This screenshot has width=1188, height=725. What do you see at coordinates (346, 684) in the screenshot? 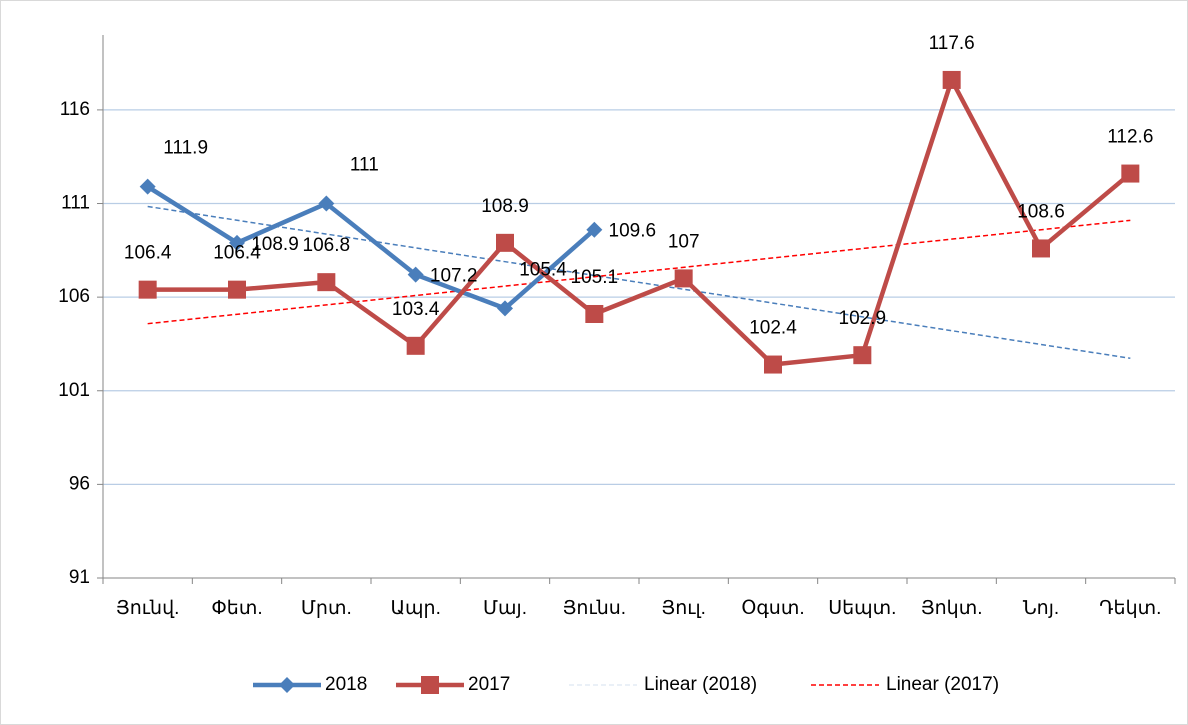
I see `legend-label: 2018` at bounding box center [346, 684].